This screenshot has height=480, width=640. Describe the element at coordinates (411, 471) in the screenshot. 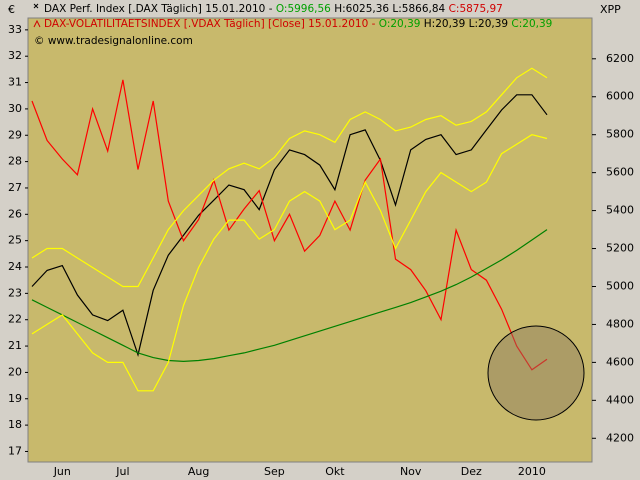

I see `x-tick-label: Nov` at that location.